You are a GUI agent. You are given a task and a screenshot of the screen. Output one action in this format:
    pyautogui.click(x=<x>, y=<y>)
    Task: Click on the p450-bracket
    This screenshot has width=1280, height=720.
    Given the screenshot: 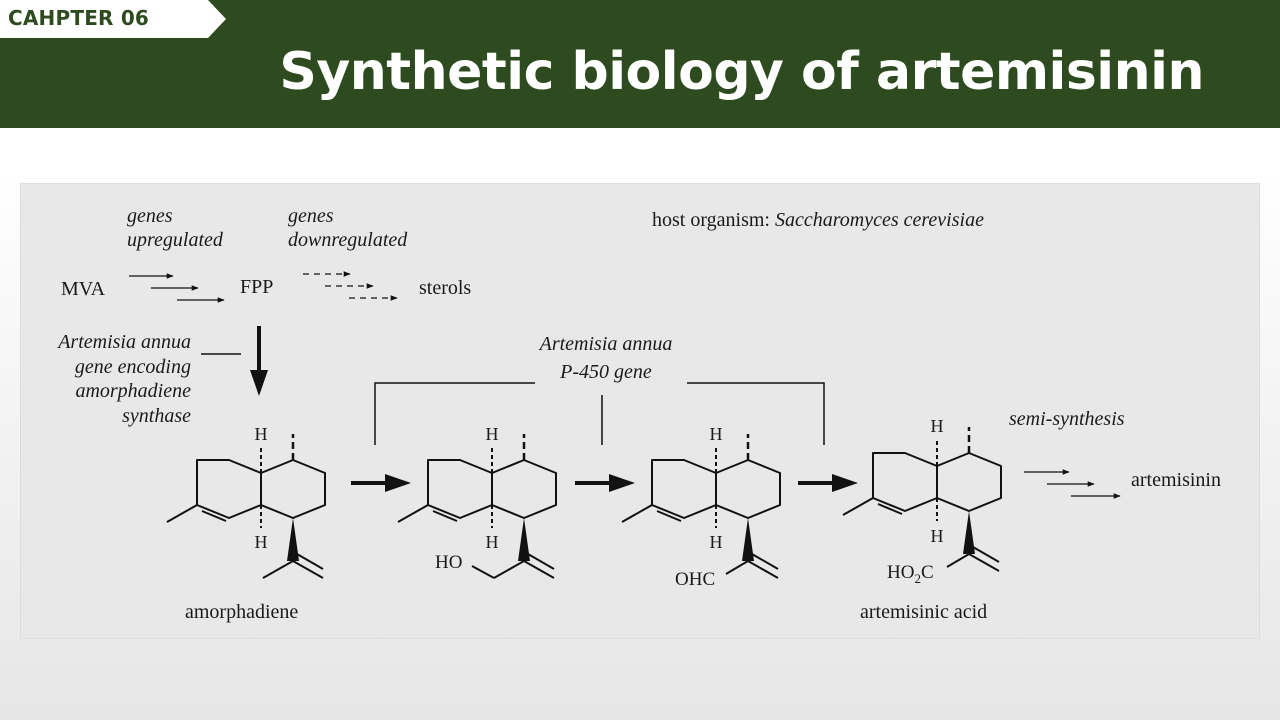 What is the action you would take?
    pyautogui.click(x=599, y=413)
    